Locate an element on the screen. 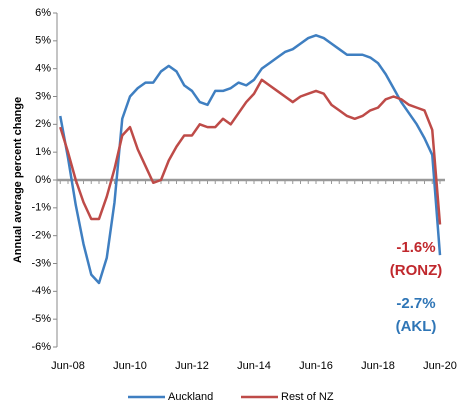 This screenshot has width=464, height=411. x-tick-label: Jun-20 is located at coordinates (440, 366).